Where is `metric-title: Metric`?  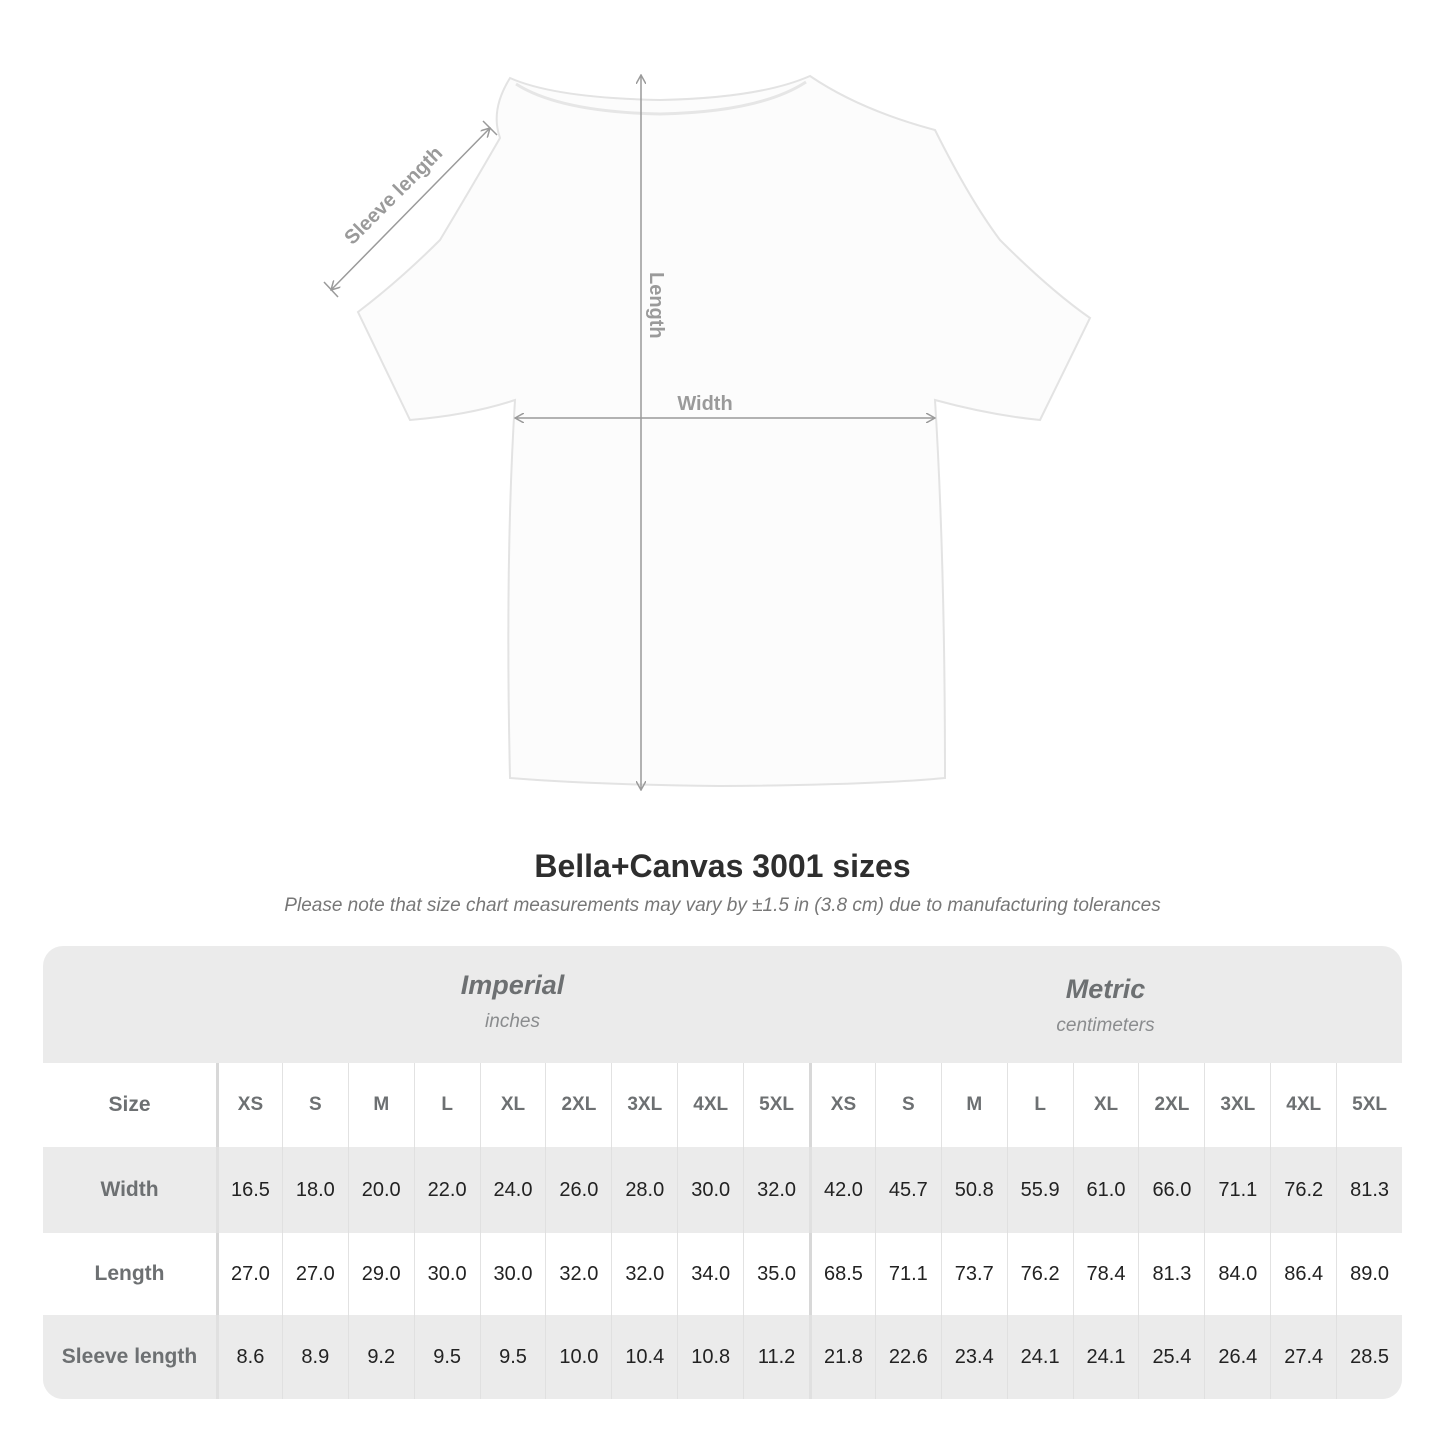 metric-title: Metric is located at coordinates (1105, 989).